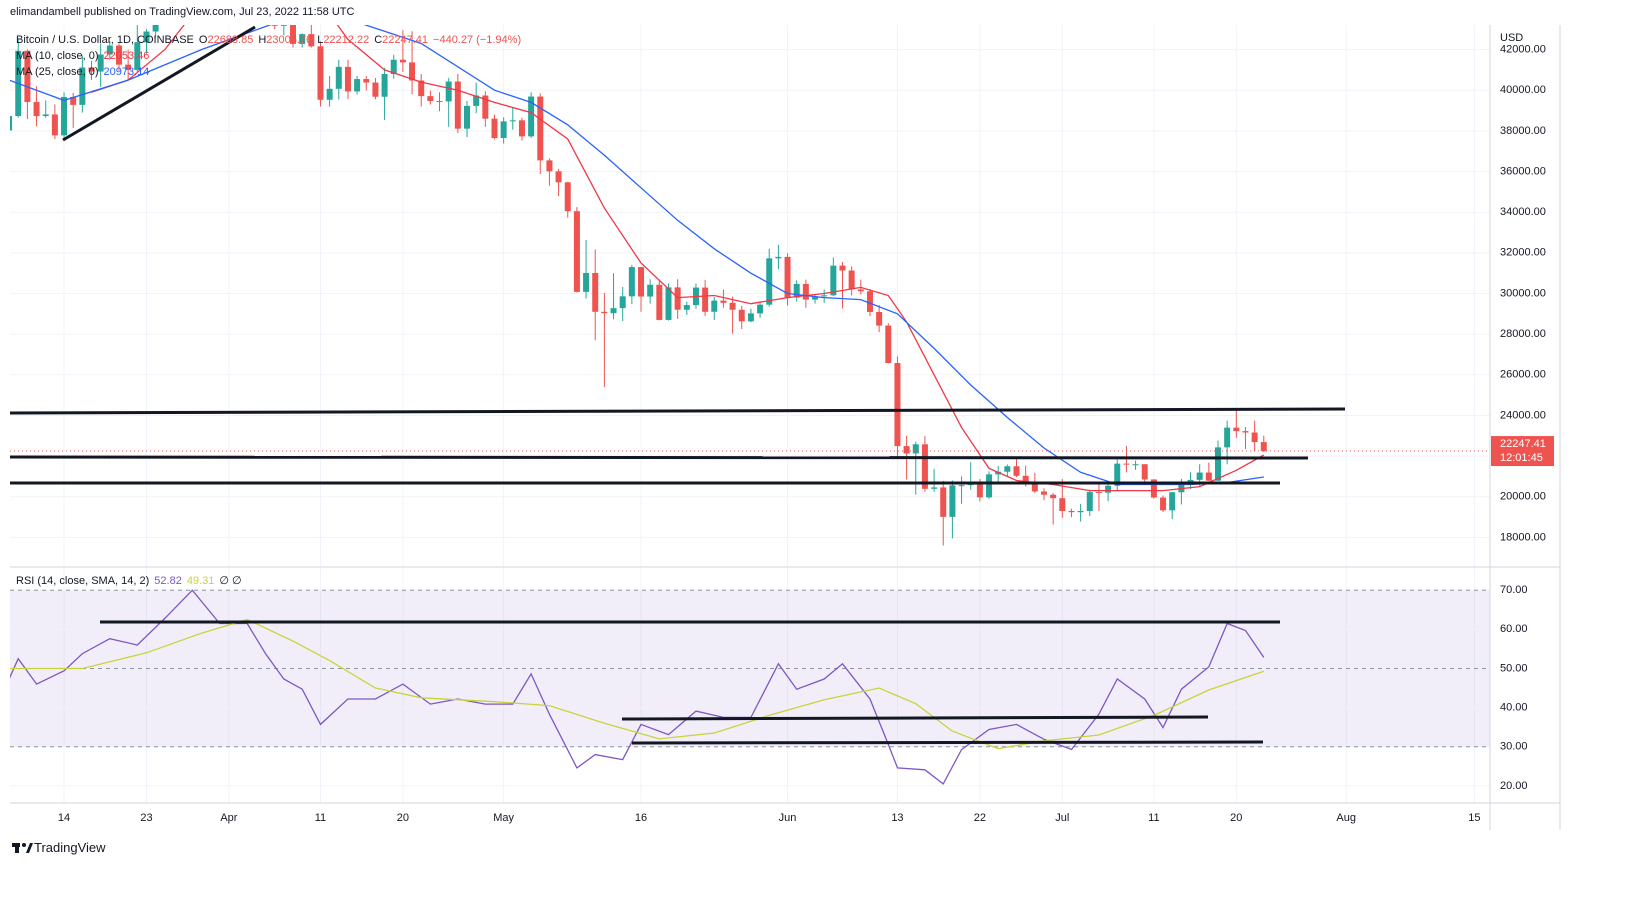  Describe the element at coordinates (228, 818) in the screenshot. I see `x-tick-label: Apr` at that location.